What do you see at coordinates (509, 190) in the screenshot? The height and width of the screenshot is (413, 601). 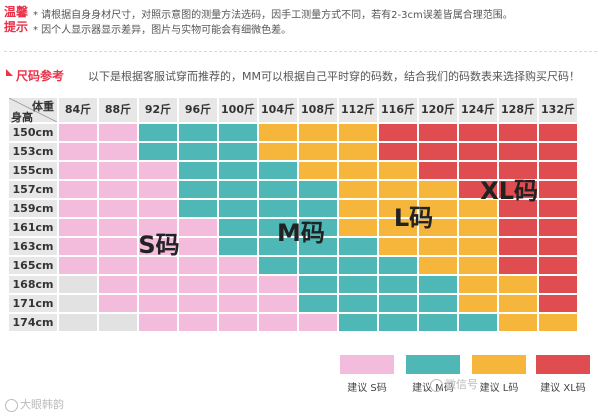 I see `size-region-label-x: XL码` at bounding box center [509, 190].